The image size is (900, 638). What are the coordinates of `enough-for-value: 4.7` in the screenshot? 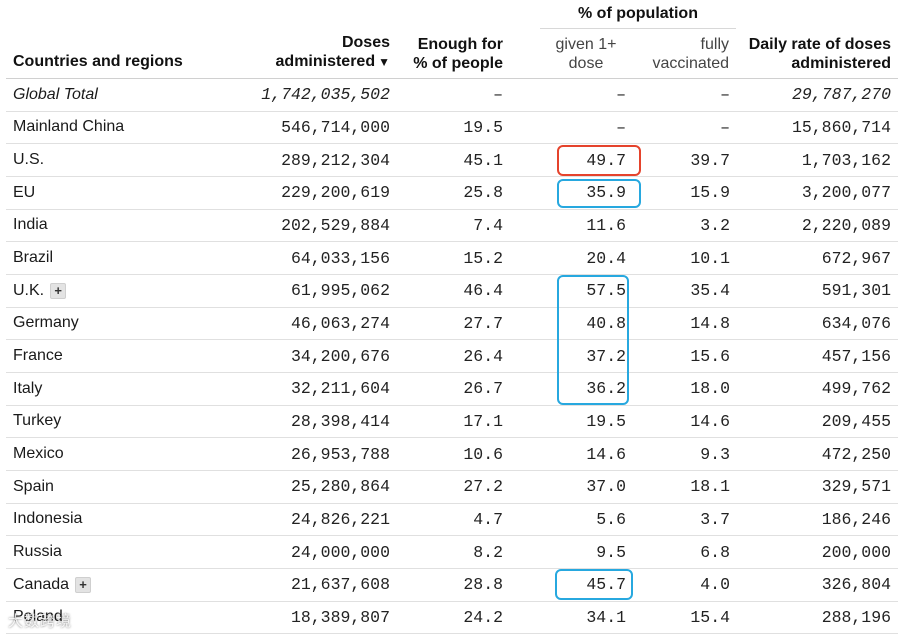 It's located at (488, 519).